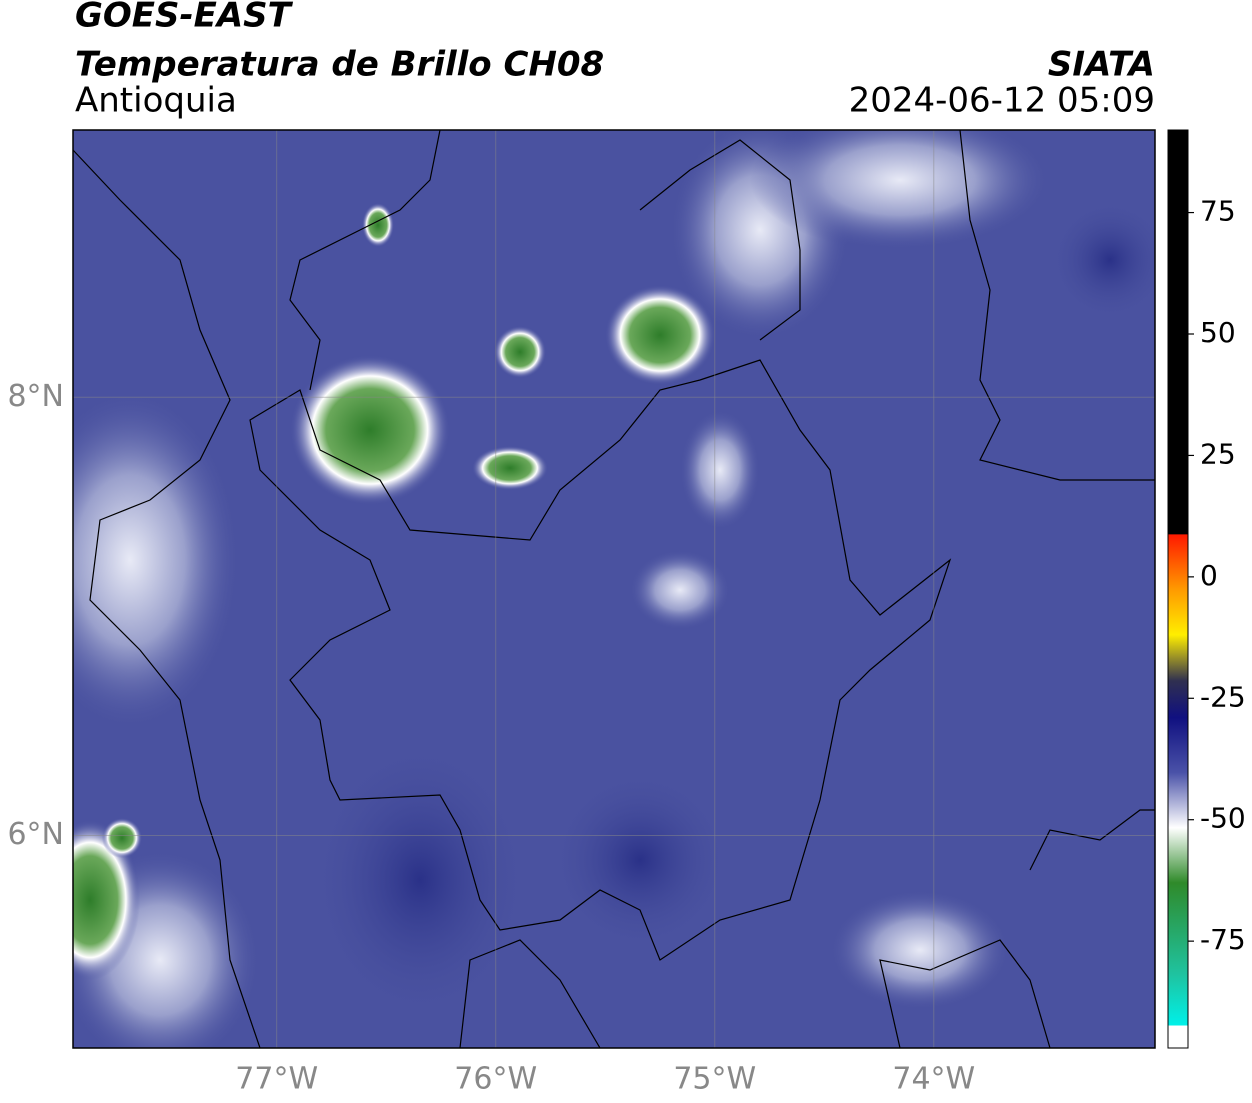 Image resolution: width=1252 pixels, height=1103 pixels. What do you see at coordinates (933, 1079) in the screenshot?
I see `x-tick-label: 74°W` at bounding box center [933, 1079].